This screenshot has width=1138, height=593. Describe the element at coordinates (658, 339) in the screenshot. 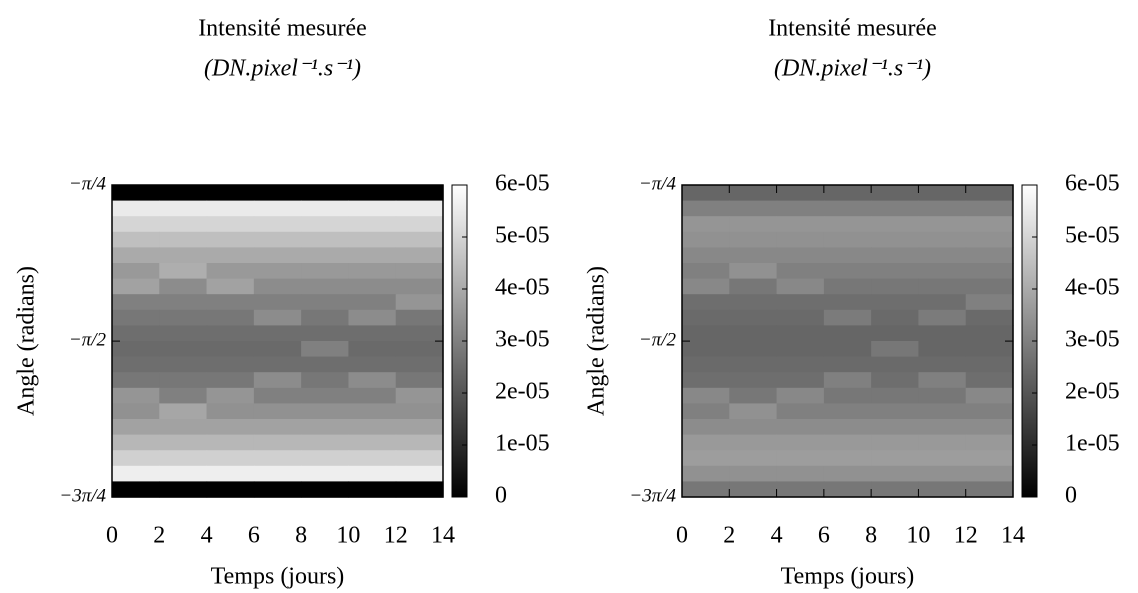

I see `y-tick-label: −π/2` at that location.